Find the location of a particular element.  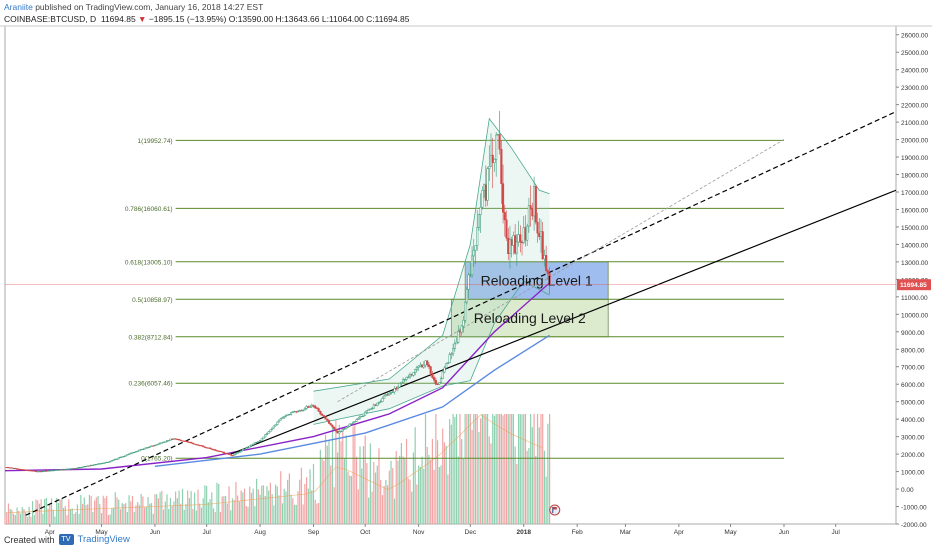

symbol-label: COINBASE:BTCUSD, D is located at coordinates (50, 19).